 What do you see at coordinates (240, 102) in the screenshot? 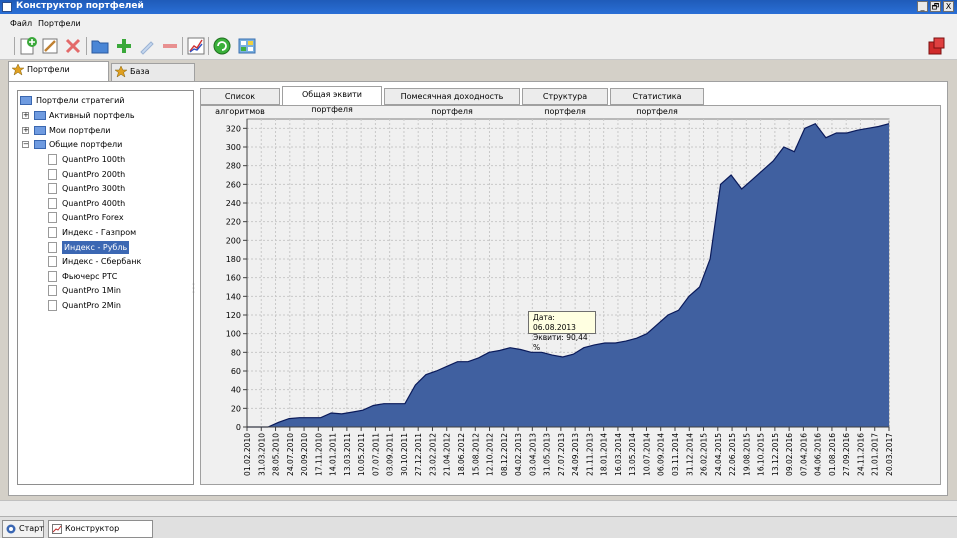
I see `tab-algorithm-list: Список алгоритмов` at bounding box center [240, 102].